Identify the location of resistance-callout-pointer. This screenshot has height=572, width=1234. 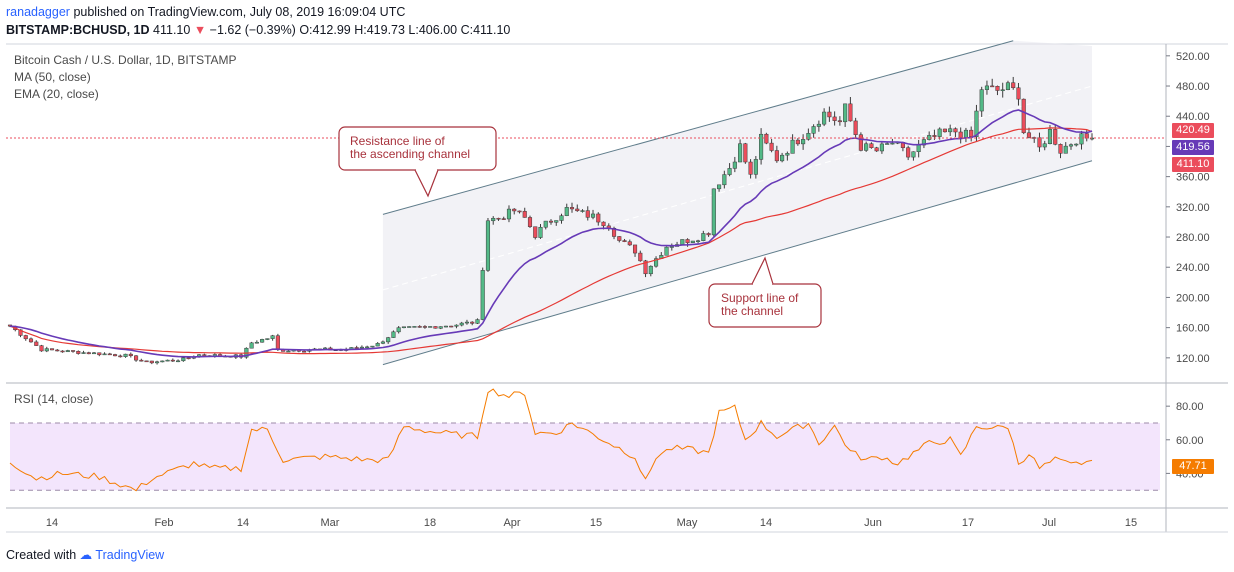
(426, 183).